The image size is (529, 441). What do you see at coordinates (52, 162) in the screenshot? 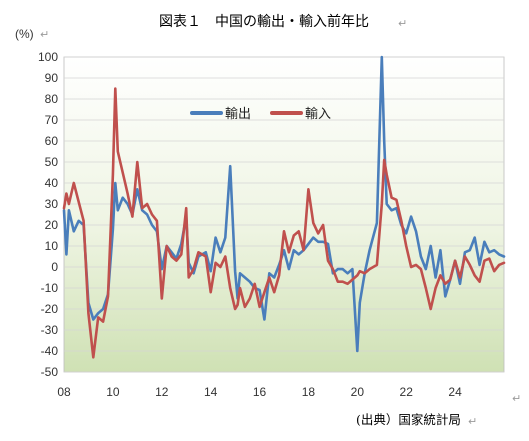
I see `y-tick-label: 50` at bounding box center [52, 162].